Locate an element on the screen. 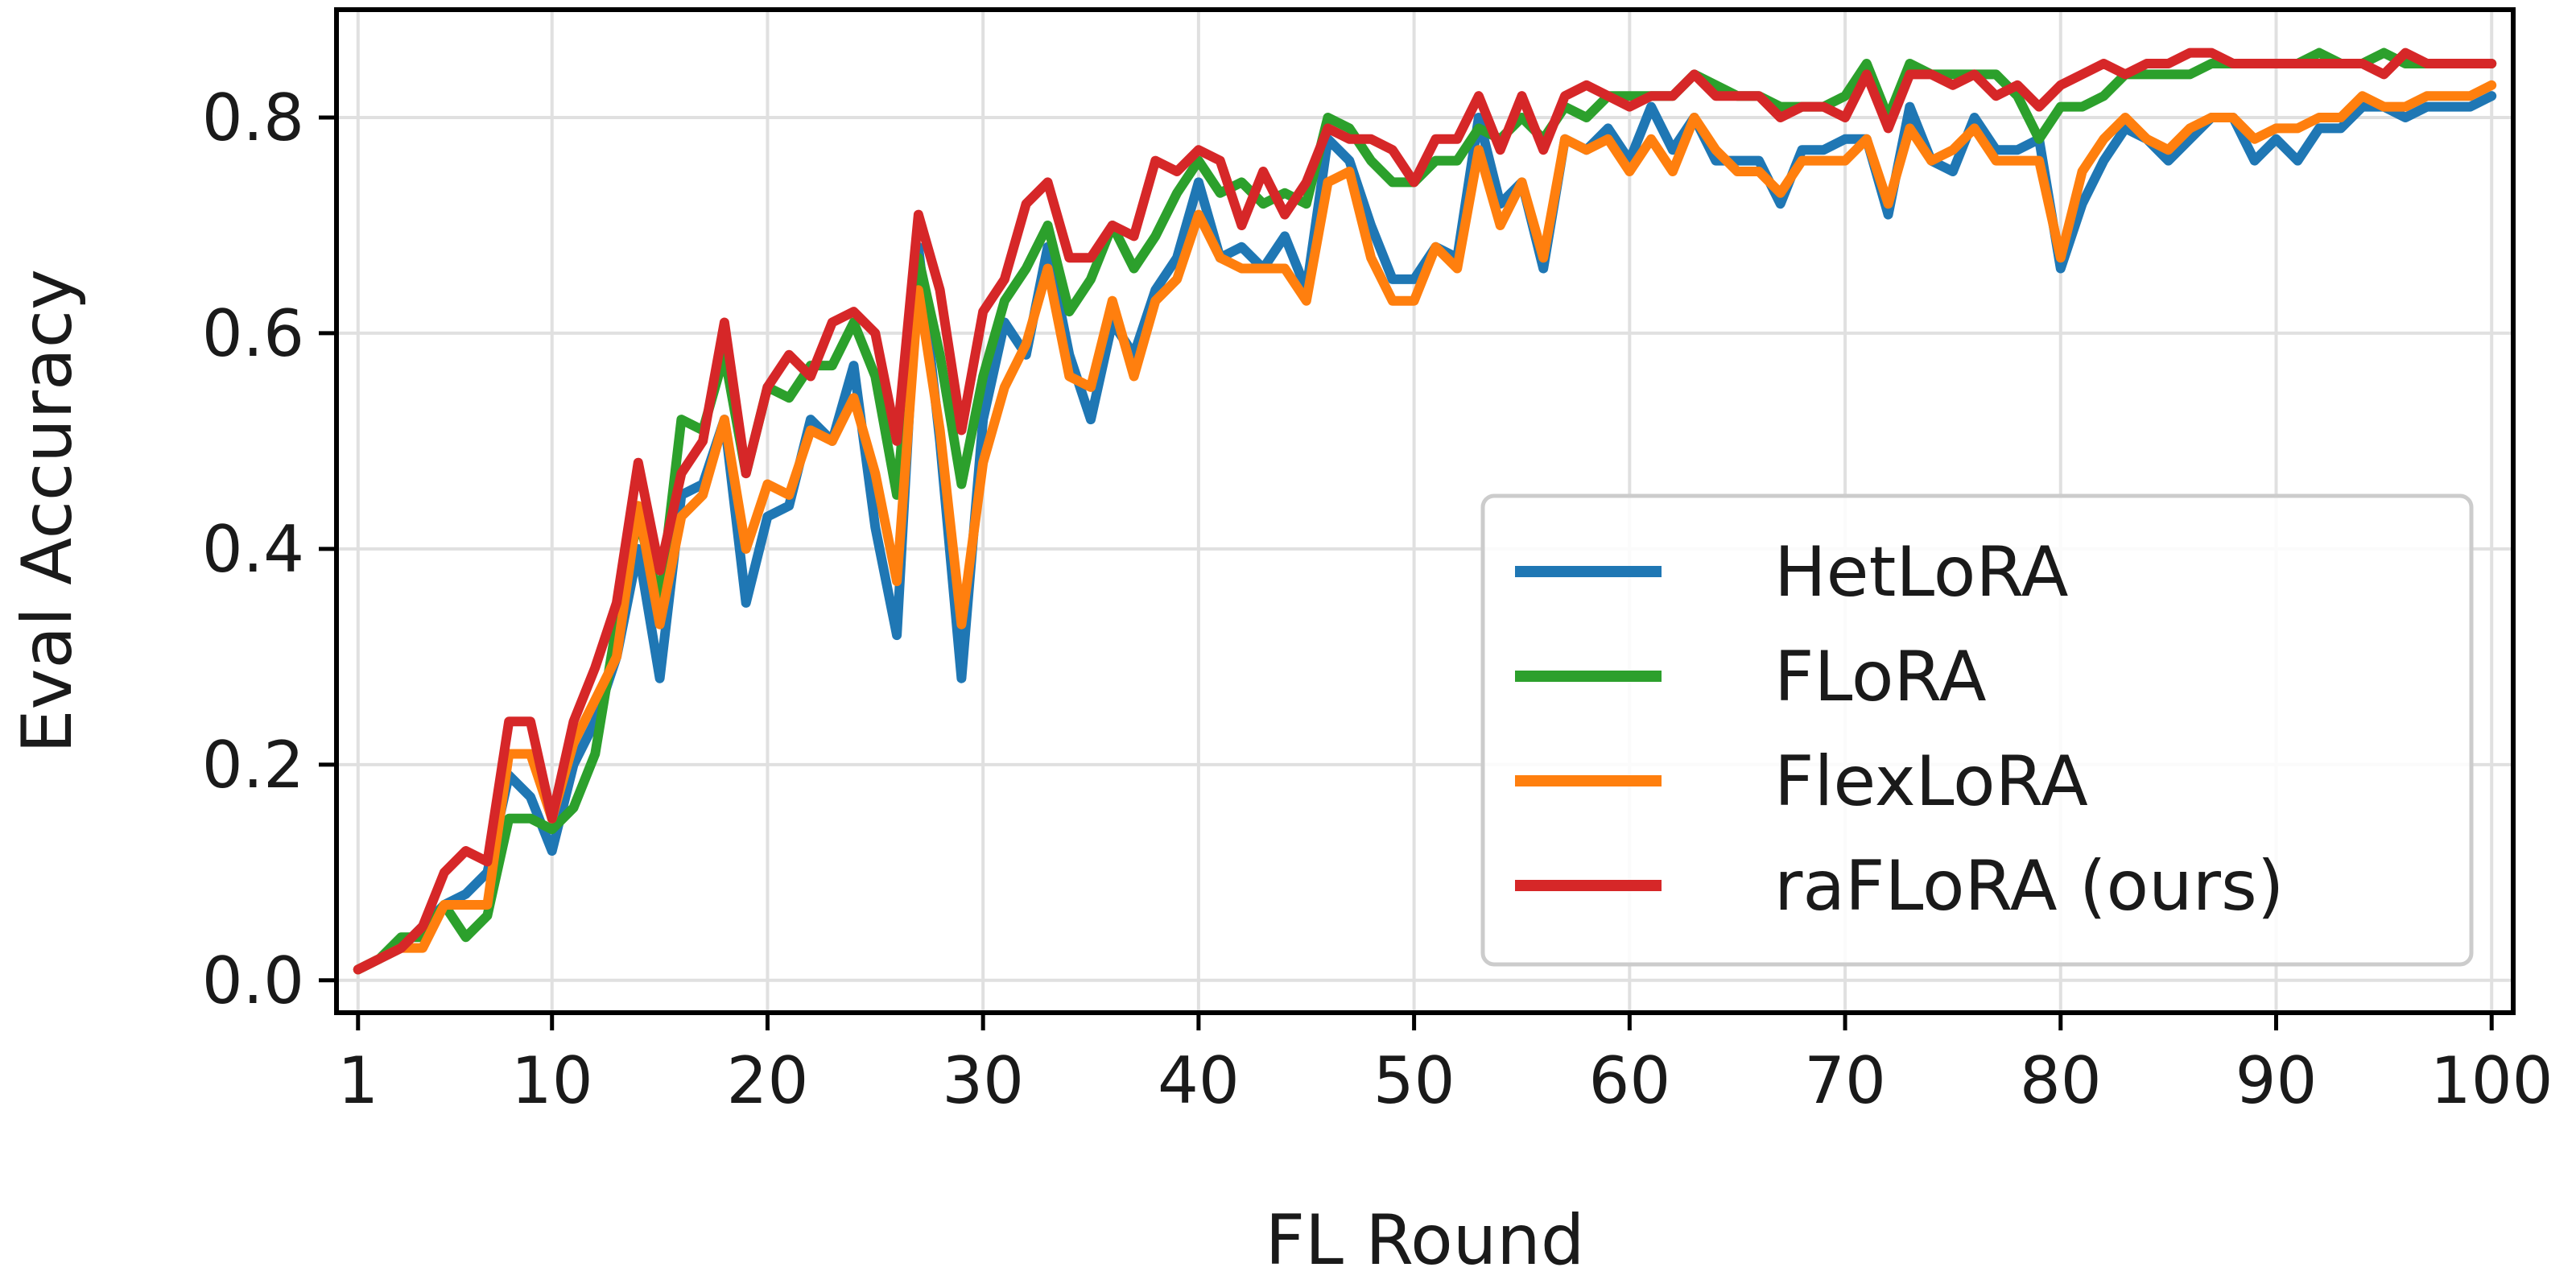 This screenshot has height=1288, width=2576. legend-label-2: FlexLoRA is located at coordinates (1931, 781).